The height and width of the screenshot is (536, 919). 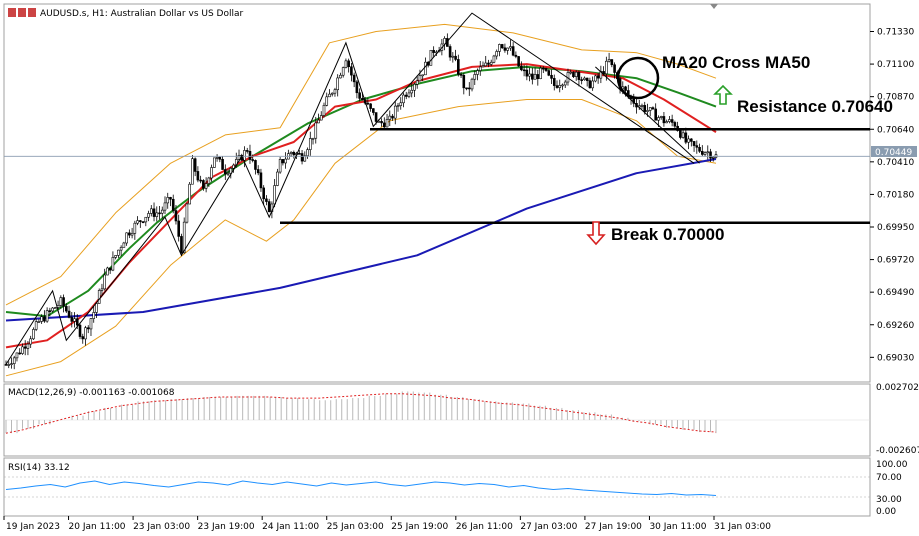 What do you see at coordinates (596, 233) in the screenshot?
I see `down-arrow-icon` at bounding box center [596, 233].